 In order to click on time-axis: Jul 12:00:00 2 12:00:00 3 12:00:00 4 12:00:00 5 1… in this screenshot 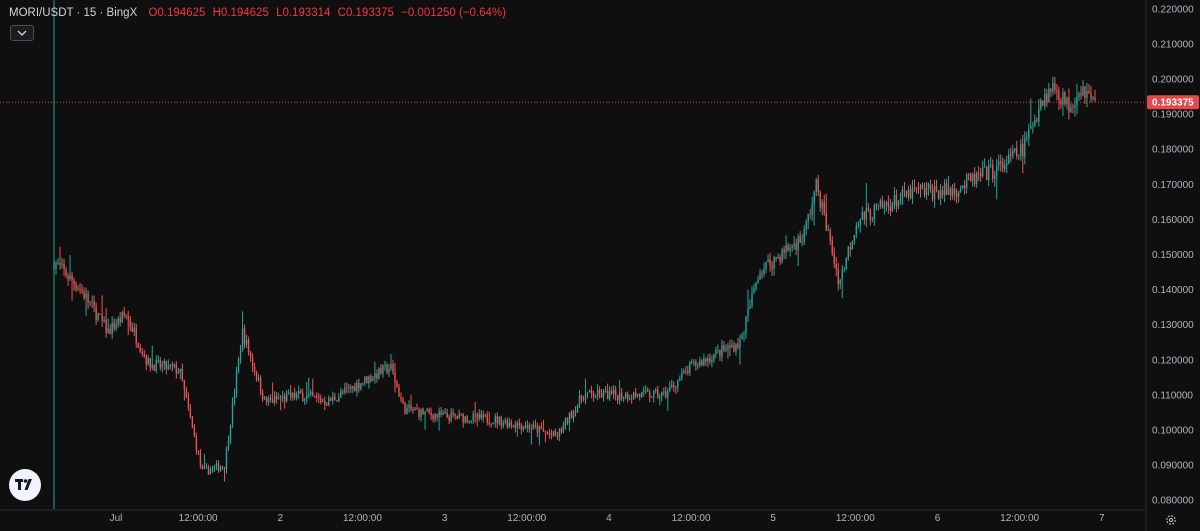, I will do `click(573, 516)`.